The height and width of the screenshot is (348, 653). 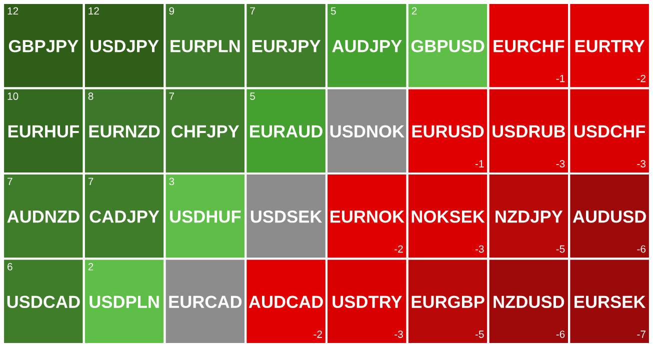 What do you see at coordinates (529, 131) in the screenshot?
I see `category-label: USDRUB` at bounding box center [529, 131].